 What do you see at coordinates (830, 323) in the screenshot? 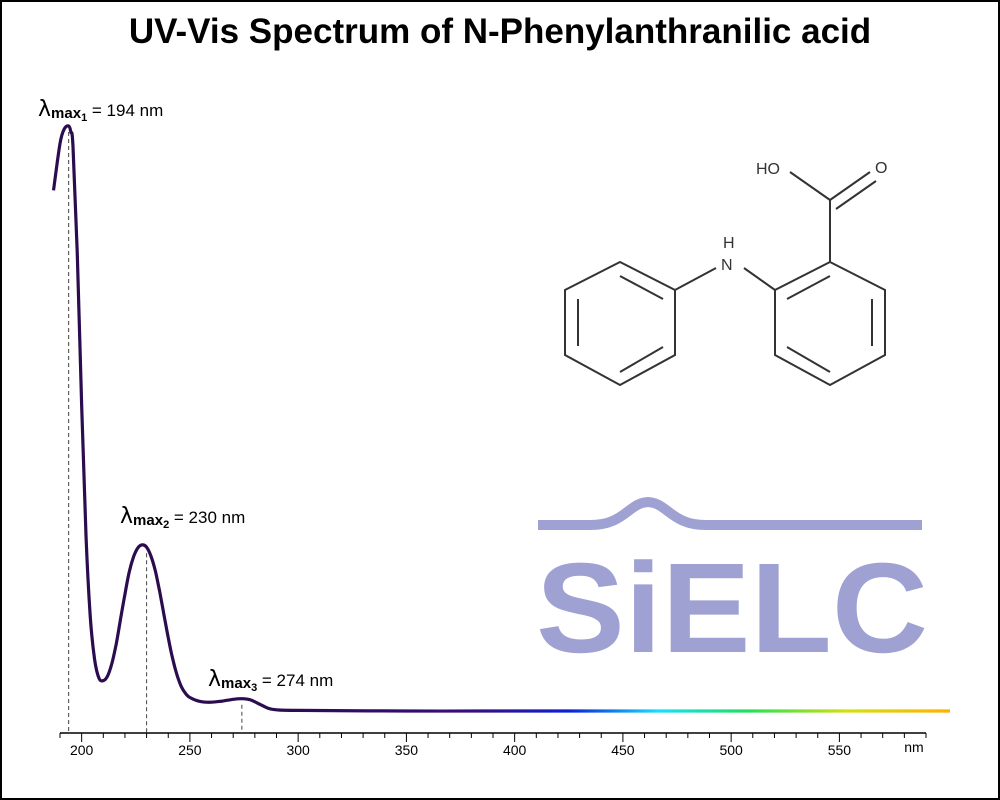
I see `benzoic-ring` at bounding box center [830, 323].